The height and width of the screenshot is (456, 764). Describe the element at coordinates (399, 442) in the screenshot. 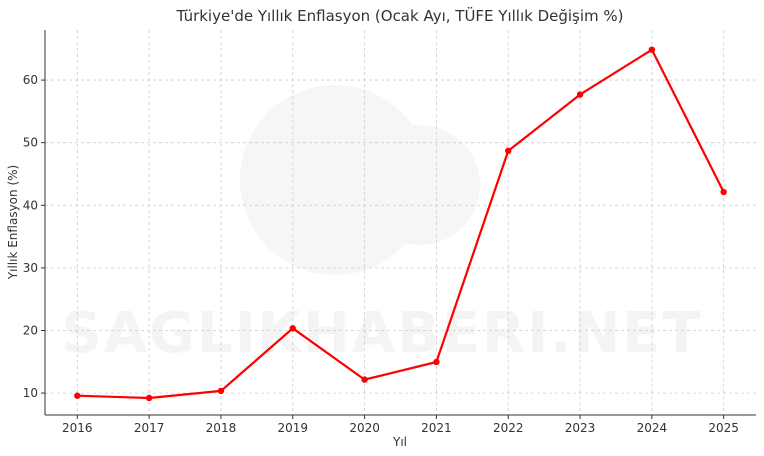

I see `x-axis-label: Yıl` at that location.